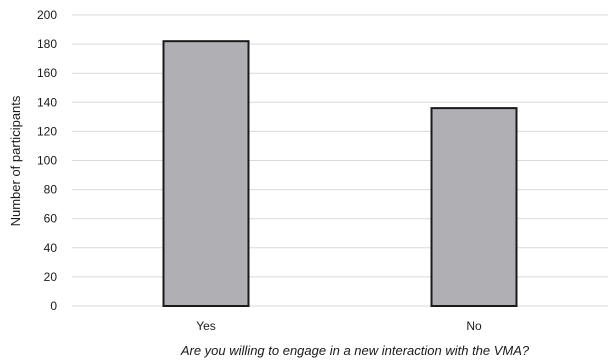 This screenshot has height=364, width=609. What do you see at coordinates (47, 15) in the screenshot?
I see `y-tick-label: 200` at bounding box center [47, 15].